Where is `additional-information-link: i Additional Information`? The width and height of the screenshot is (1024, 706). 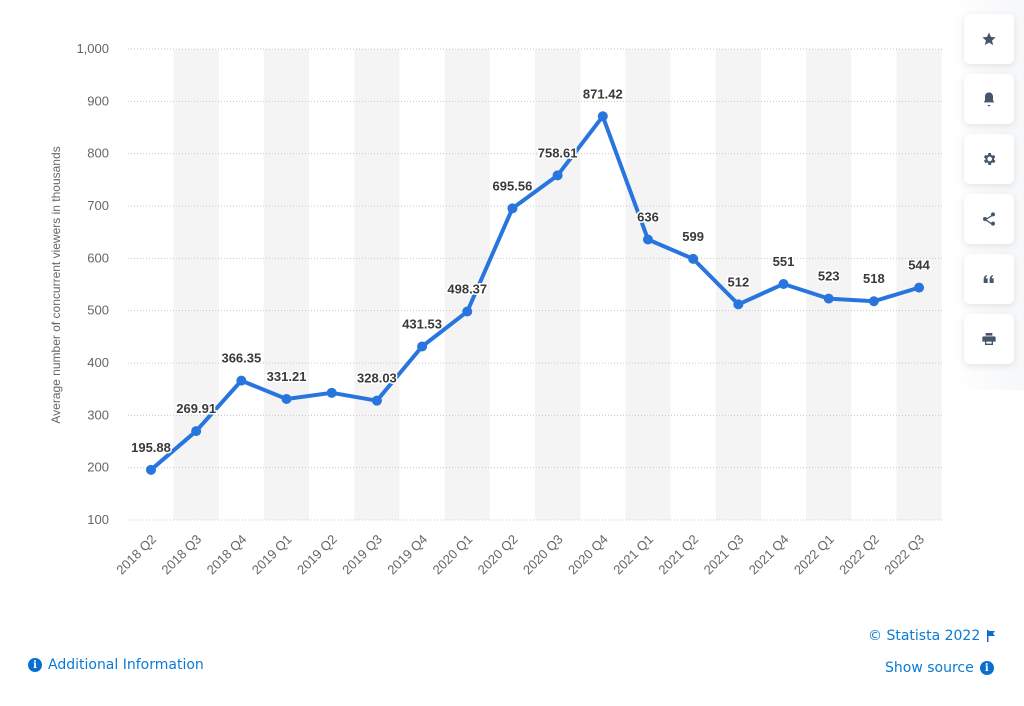
additional-information-link: i Additional Information is located at coordinates (116, 665).